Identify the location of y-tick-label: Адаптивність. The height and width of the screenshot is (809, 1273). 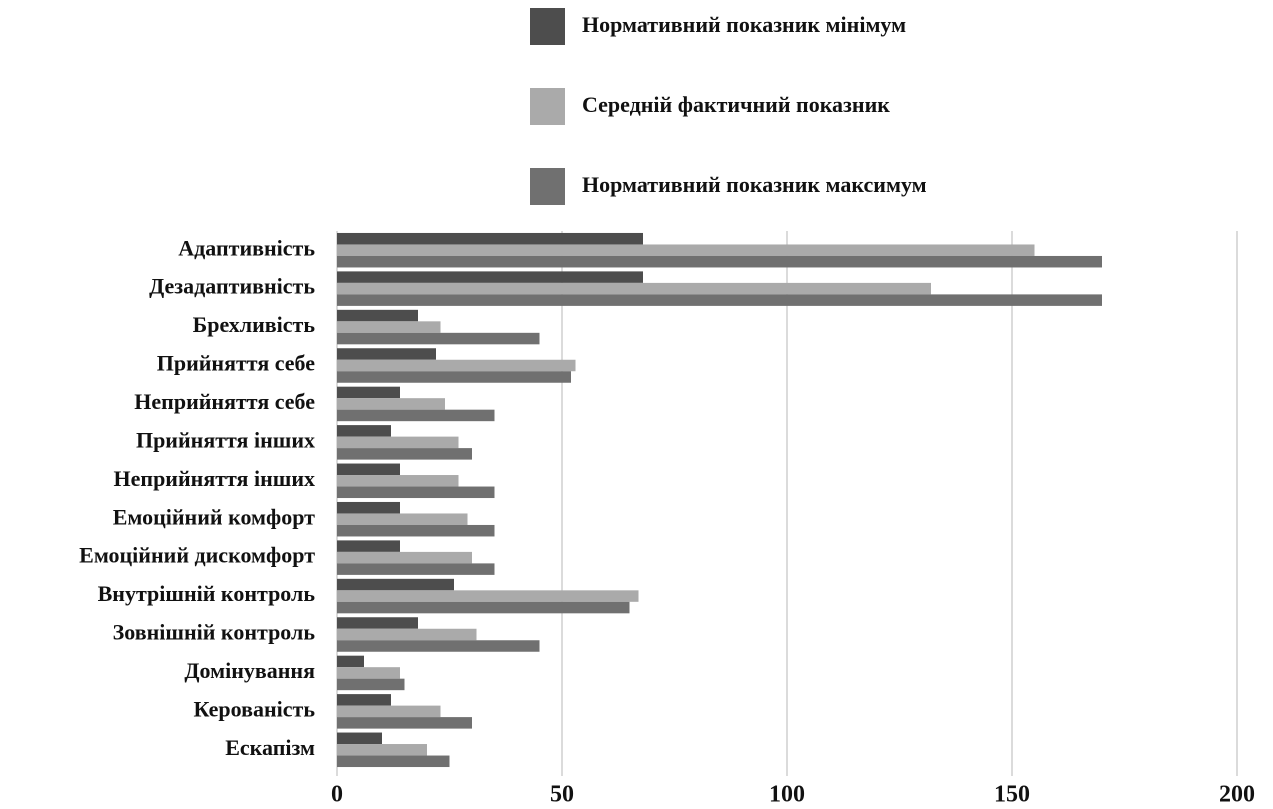
(246, 247).